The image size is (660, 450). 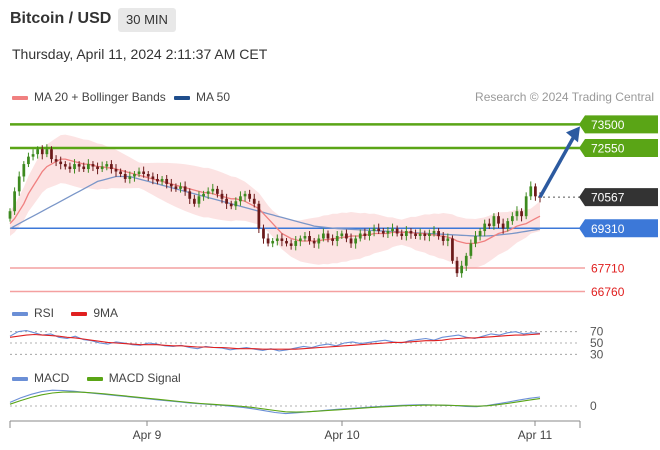 What do you see at coordinates (20, 313) in the screenshot?
I see `rsi-swatch` at bounding box center [20, 313].